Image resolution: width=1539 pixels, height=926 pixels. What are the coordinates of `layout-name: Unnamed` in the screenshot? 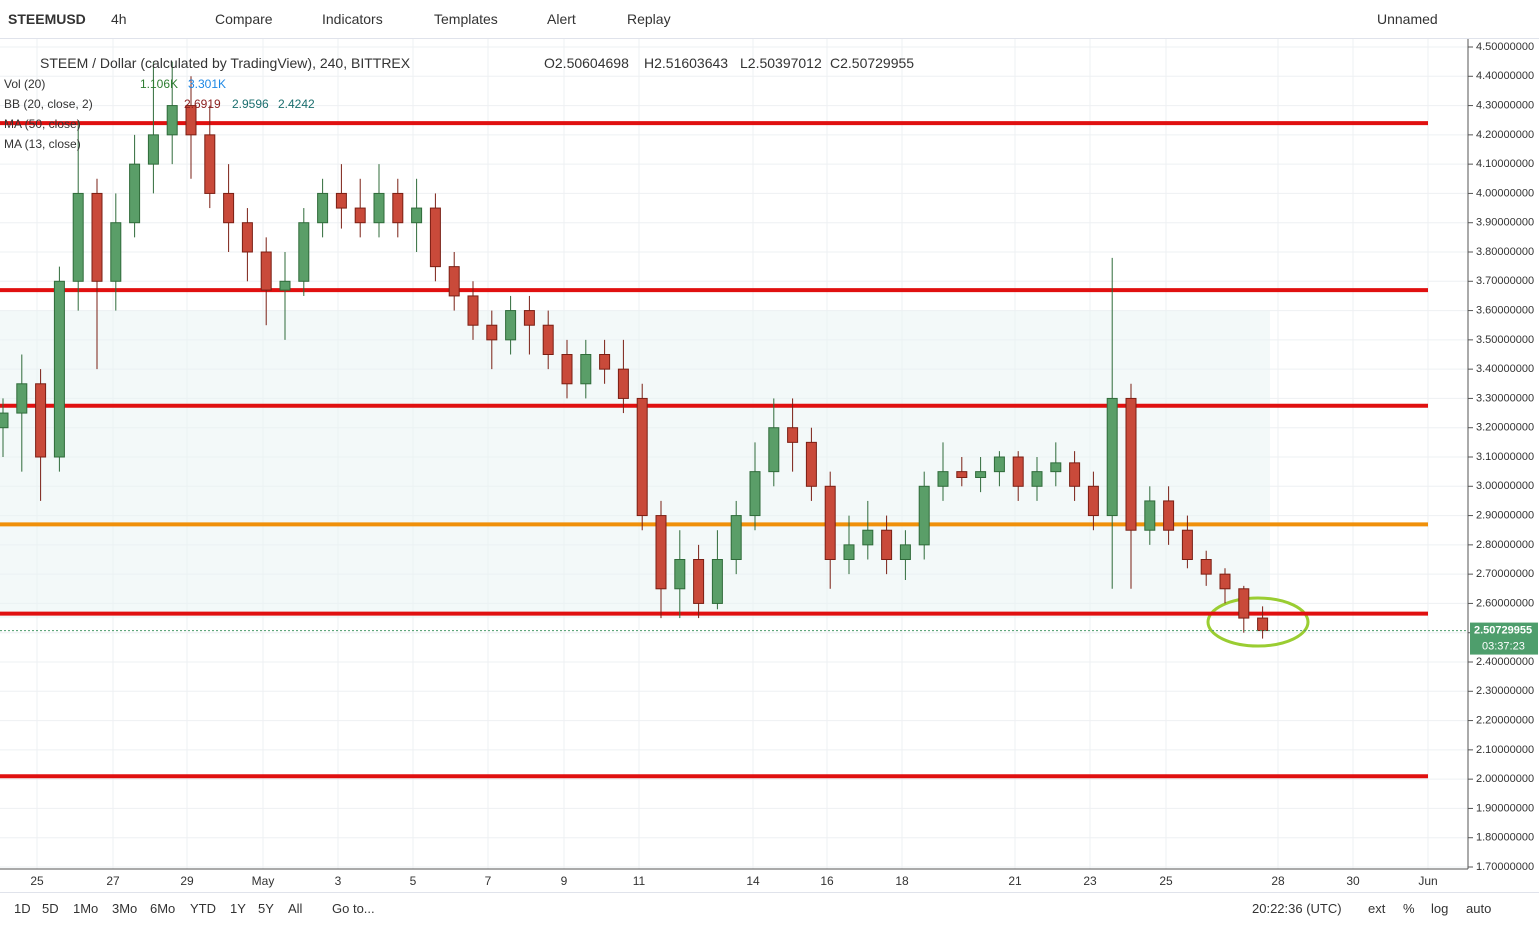 It's located at (1407, 19).